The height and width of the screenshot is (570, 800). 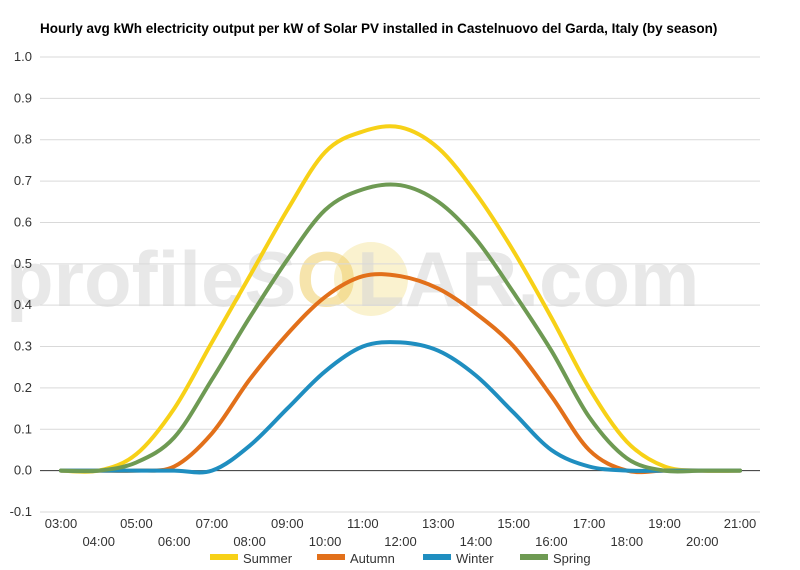 I want to click on x-tick-label: 18:00, so click(x=627, y=541).